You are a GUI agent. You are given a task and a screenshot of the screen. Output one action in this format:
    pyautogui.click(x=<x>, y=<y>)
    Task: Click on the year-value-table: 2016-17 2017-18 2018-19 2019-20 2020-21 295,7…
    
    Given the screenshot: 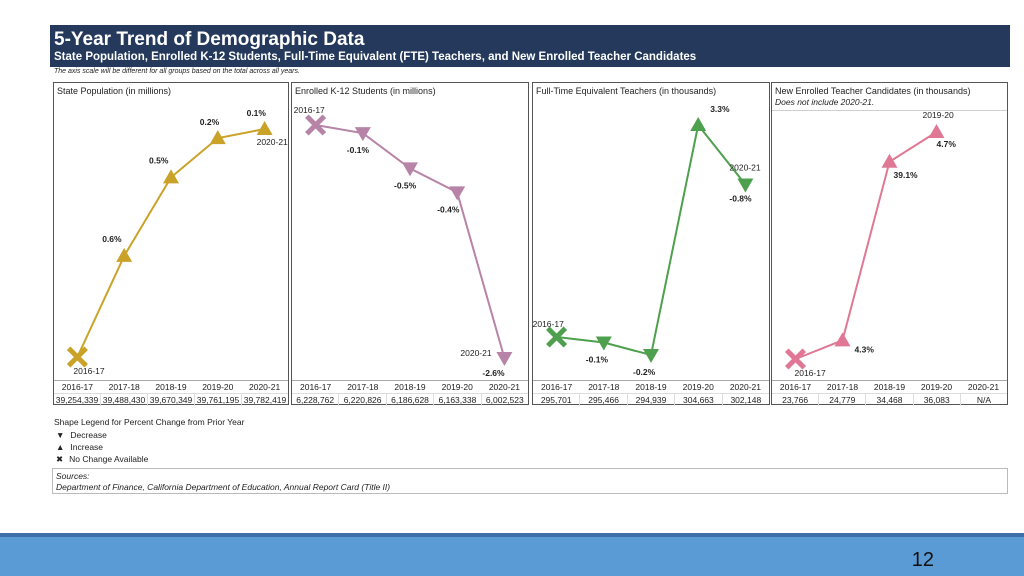 What is the action you would take?
    pyautogui.click(x=651, y=393)
    